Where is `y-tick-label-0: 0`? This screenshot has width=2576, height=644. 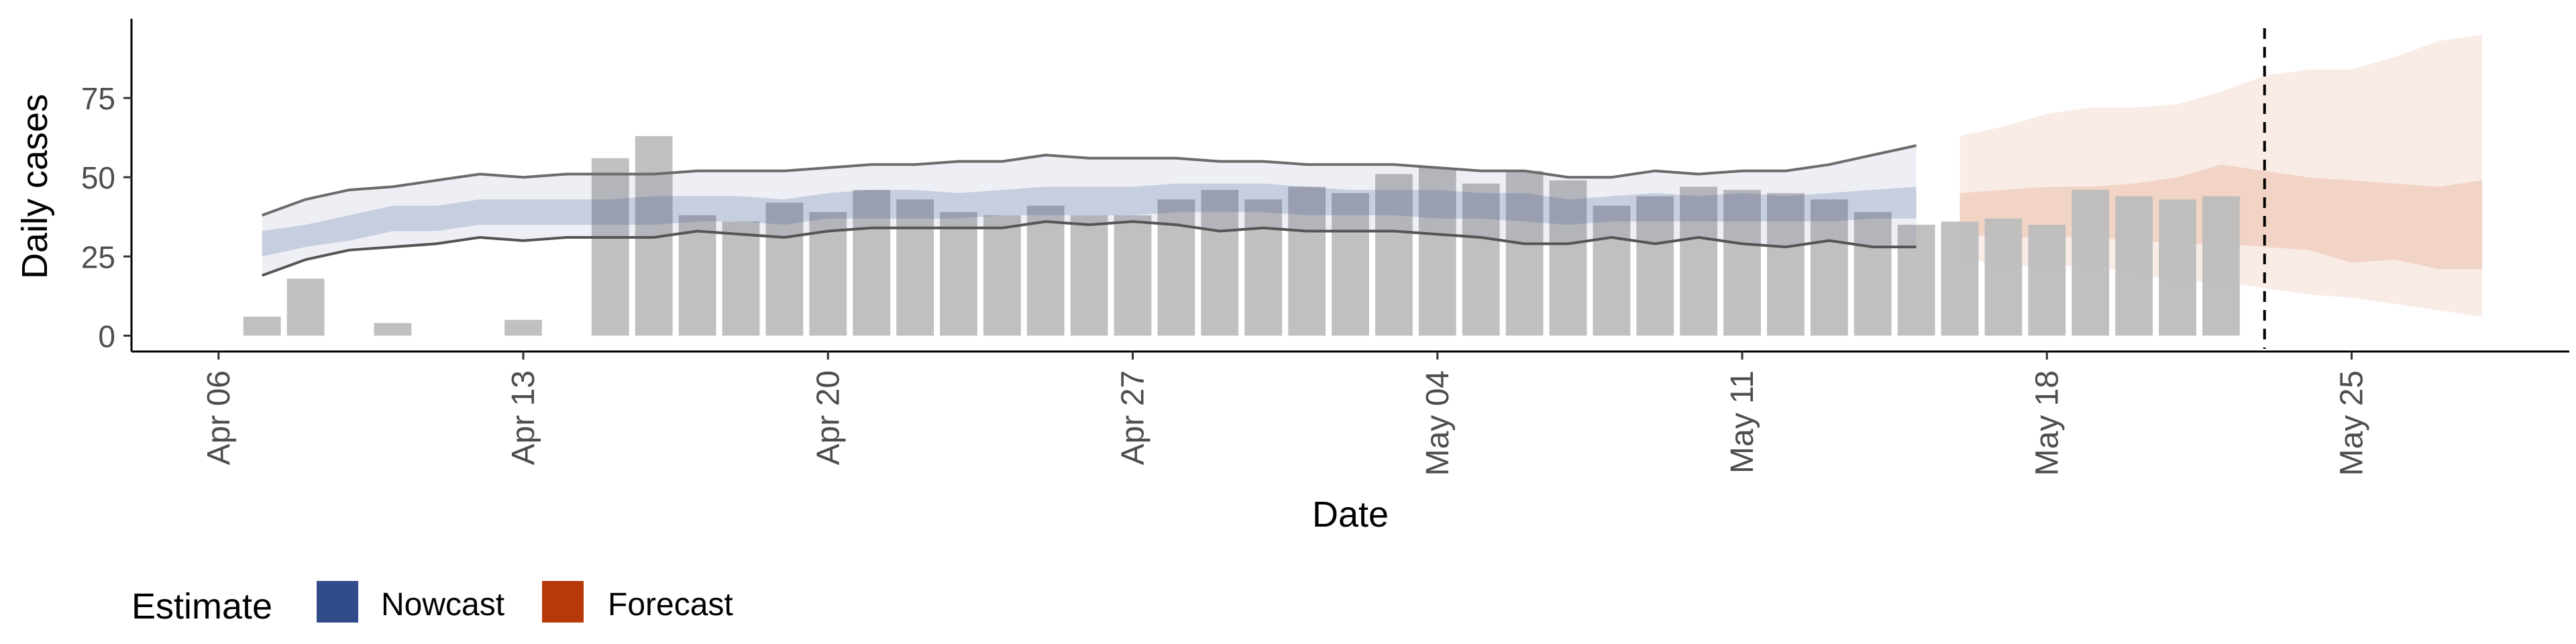
y-tick-label-0: 0 is located at coordinates (106, 336).